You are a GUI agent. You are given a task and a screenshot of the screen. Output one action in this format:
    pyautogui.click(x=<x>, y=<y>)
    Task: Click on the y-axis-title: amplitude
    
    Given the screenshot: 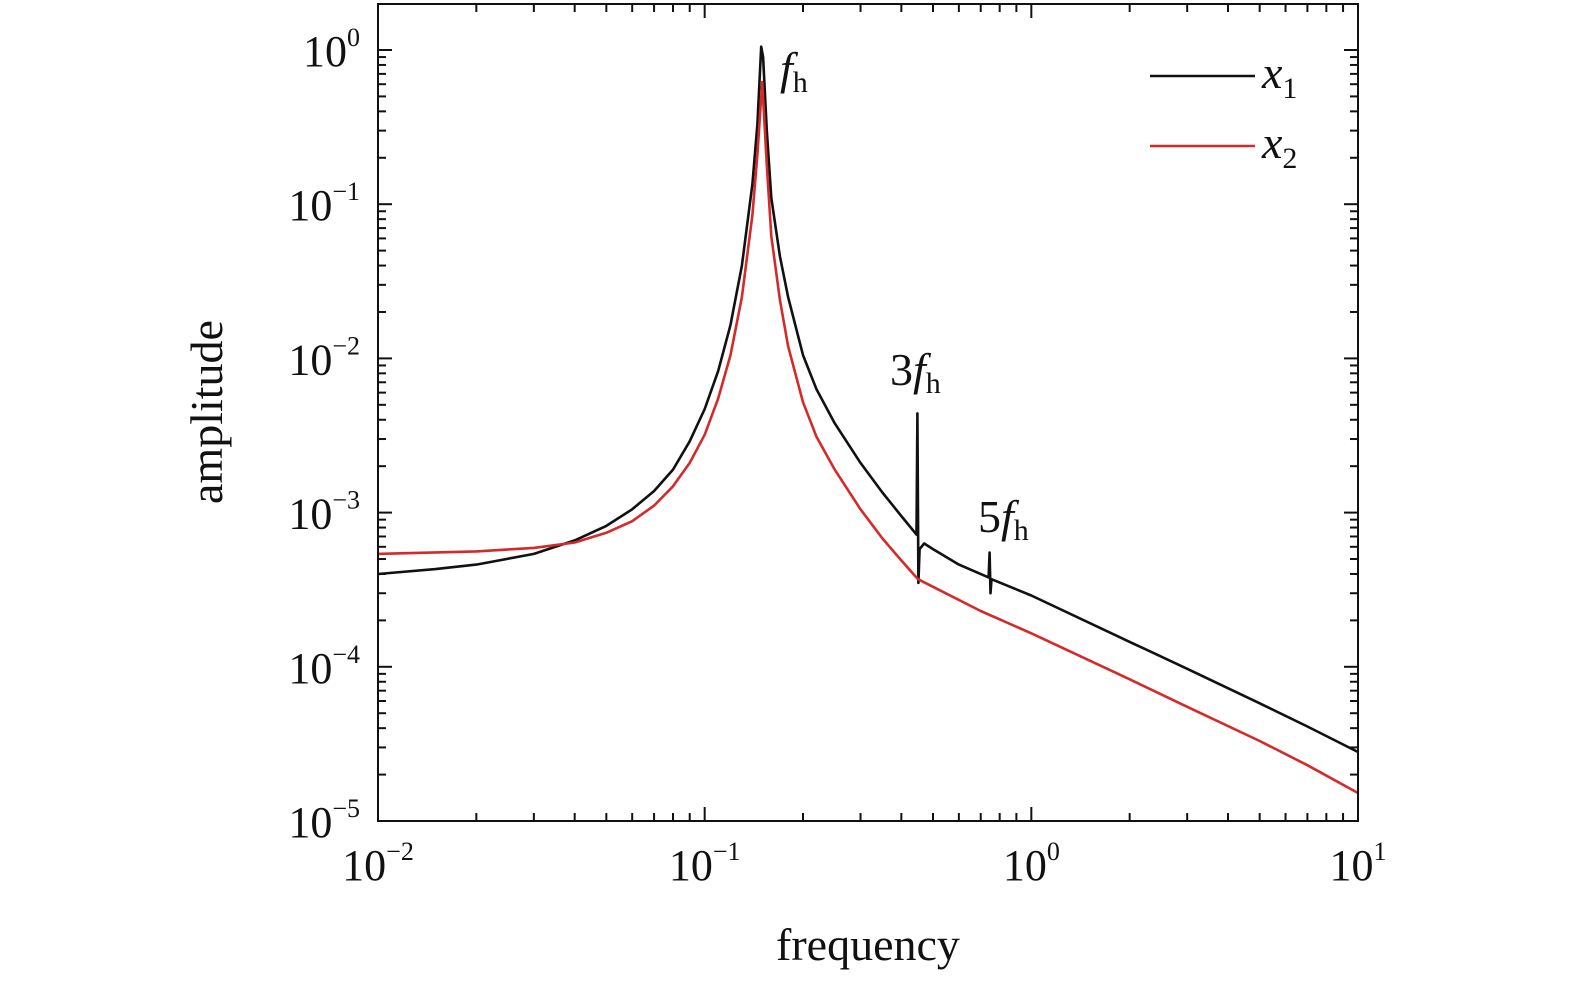 What is the action you would take?
    pyautogui.click(x=206, y=412)
    